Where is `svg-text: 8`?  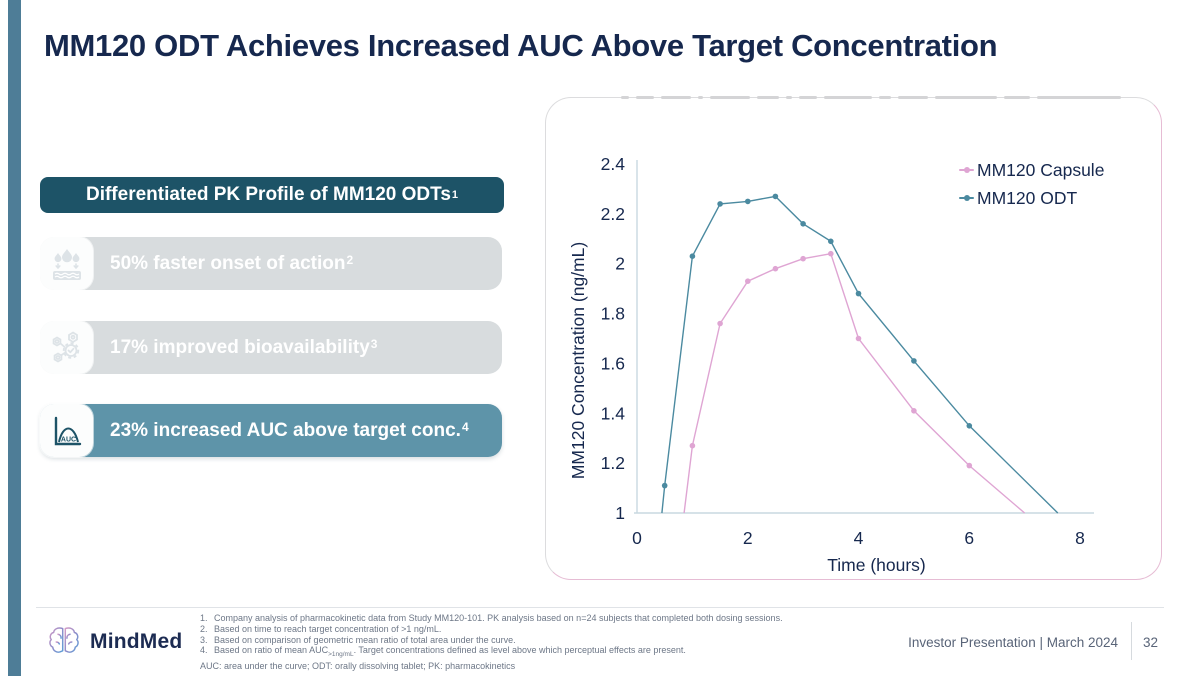 svg-text: 8 is located at coordinates (1080, 538).